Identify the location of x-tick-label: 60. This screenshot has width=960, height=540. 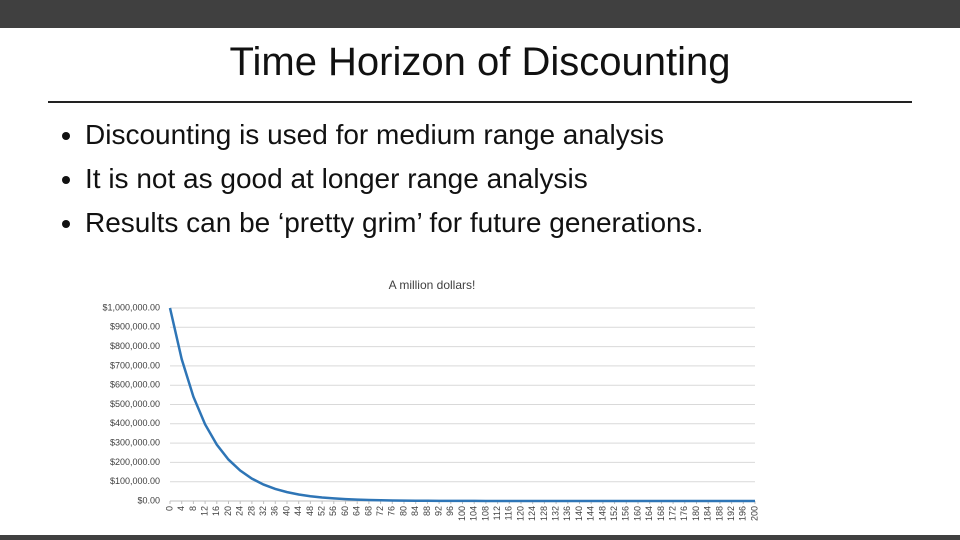
(345, 511).